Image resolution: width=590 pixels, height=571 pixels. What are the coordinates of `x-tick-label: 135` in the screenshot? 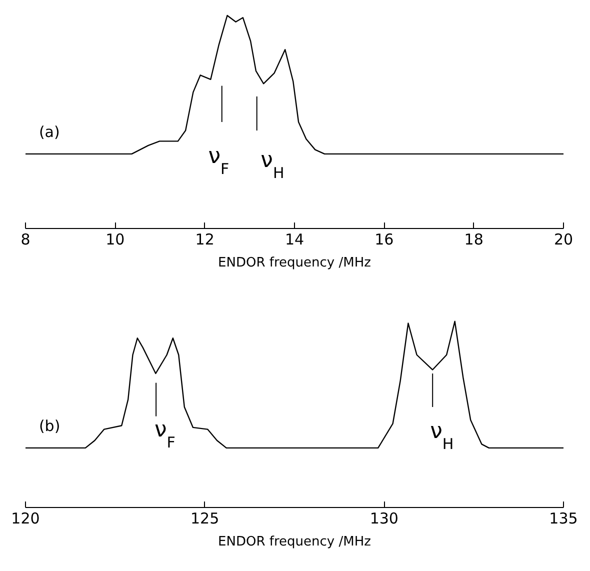 It's located at (563, 519).